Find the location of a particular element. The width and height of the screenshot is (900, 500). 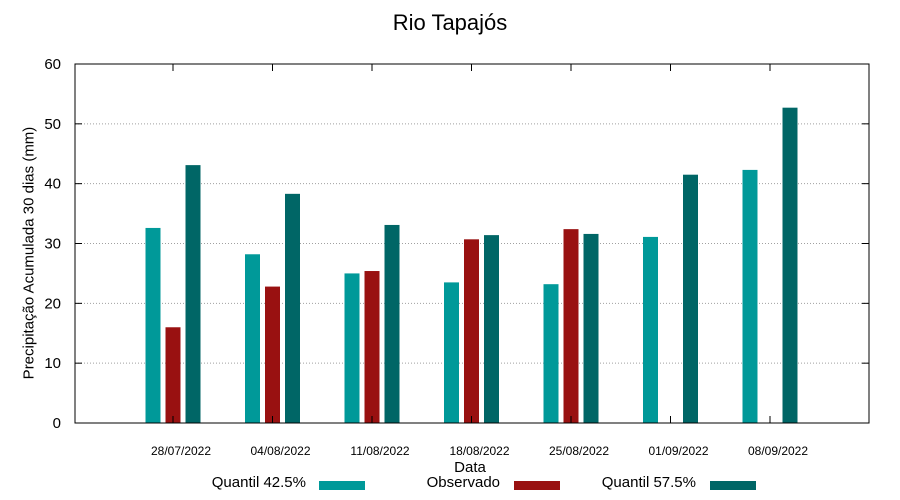

y-tick-label: 40 is located at coordinates (52, 184).